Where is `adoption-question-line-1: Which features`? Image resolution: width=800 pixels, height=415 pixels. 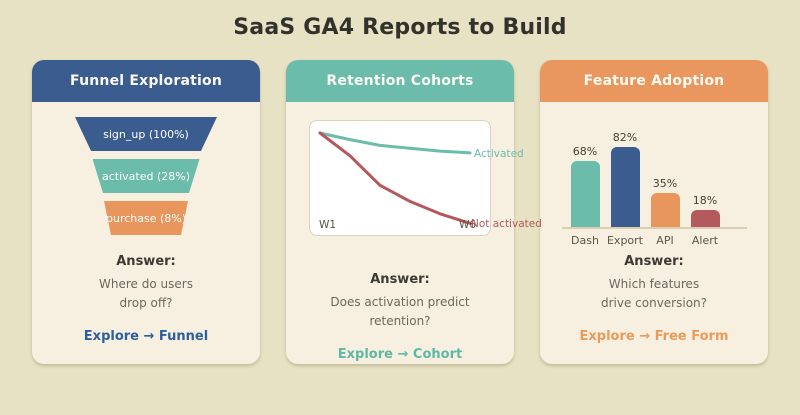 adoption-question-line-1: Which features is located at coordinates (654, 284).